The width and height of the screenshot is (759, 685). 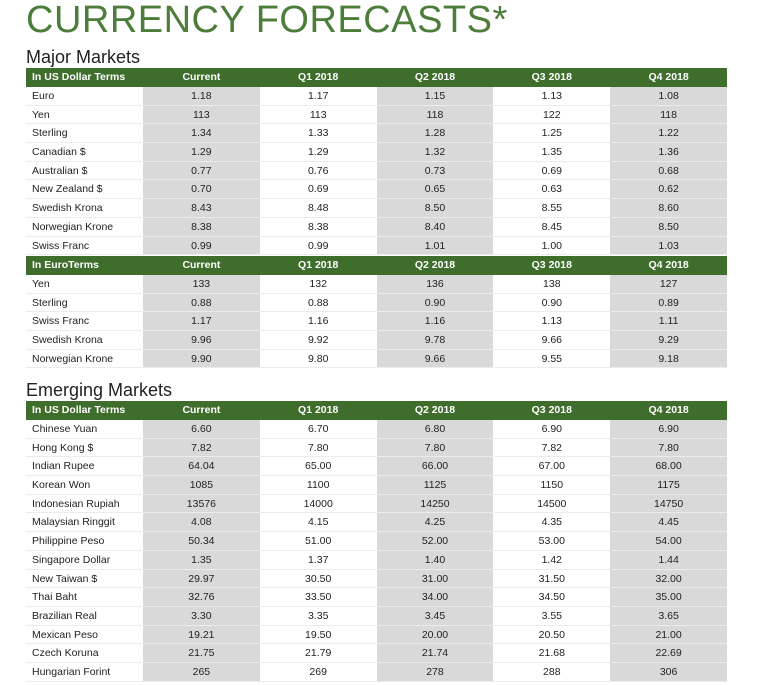 What do you see at coordinates (552, 340) in the screenshot?
I see `value-cell: 9.66` at bounding box center [552, 340].